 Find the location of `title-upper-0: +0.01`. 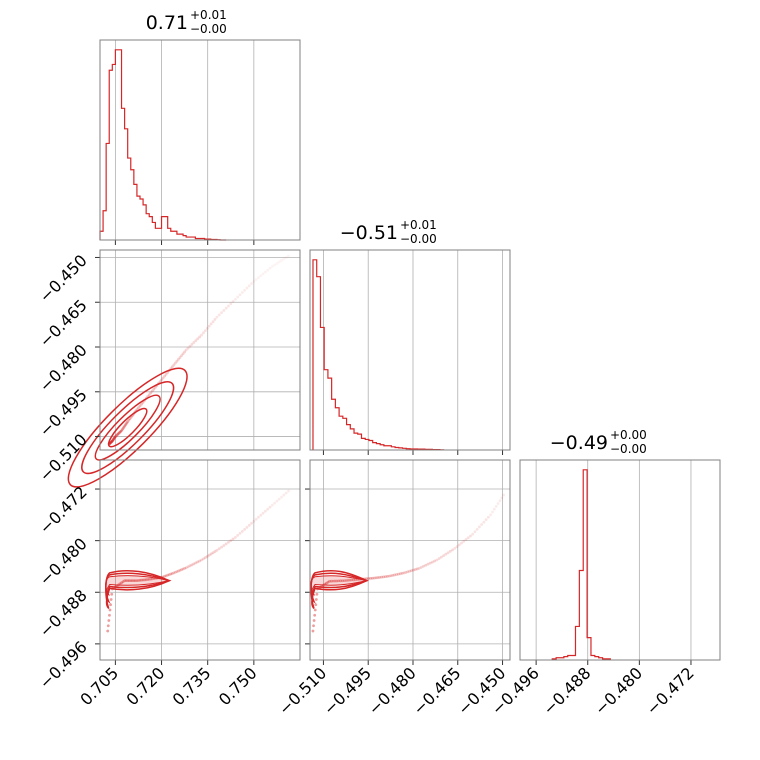

title-upper-0: +0.01 is located at coordinates (208, 15).